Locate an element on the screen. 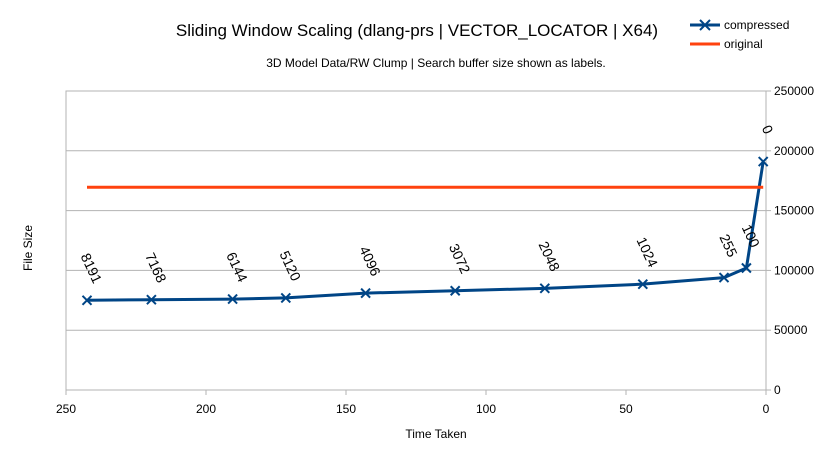 The height and width of the screenshot is (461, 835). y-tick-label-5: 250000 is located at coordinates (794, 91).